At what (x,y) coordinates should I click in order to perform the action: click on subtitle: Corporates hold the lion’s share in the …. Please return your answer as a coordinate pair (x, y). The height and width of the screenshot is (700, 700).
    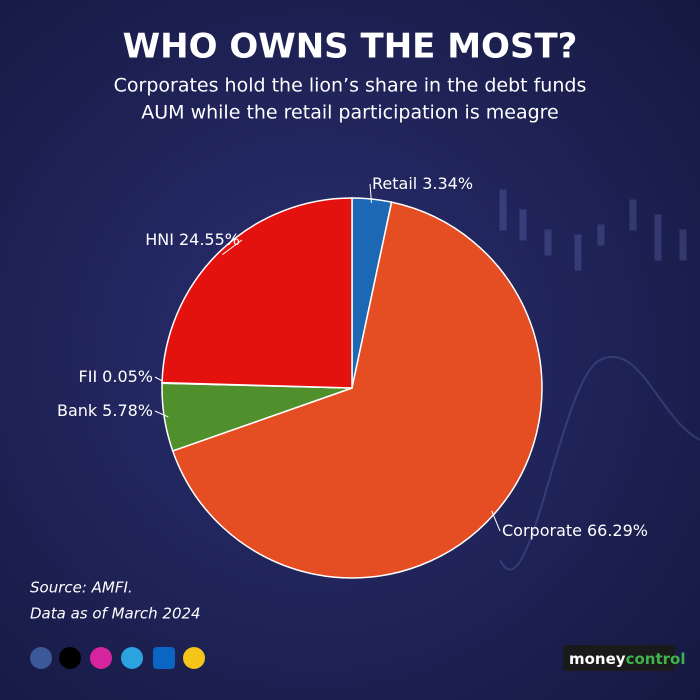
    Looking at the image, I should click on (350, 86).